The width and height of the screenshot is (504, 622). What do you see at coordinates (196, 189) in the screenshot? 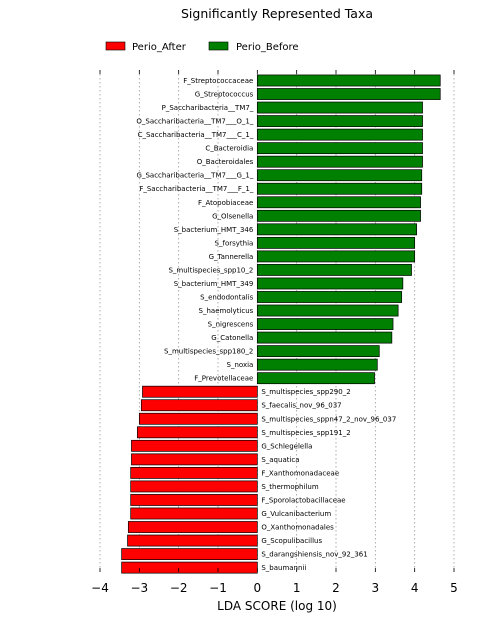
I see `bar-label: F_Saccharibacteria__TM7___F_1_` at bounding box center [196, 189].